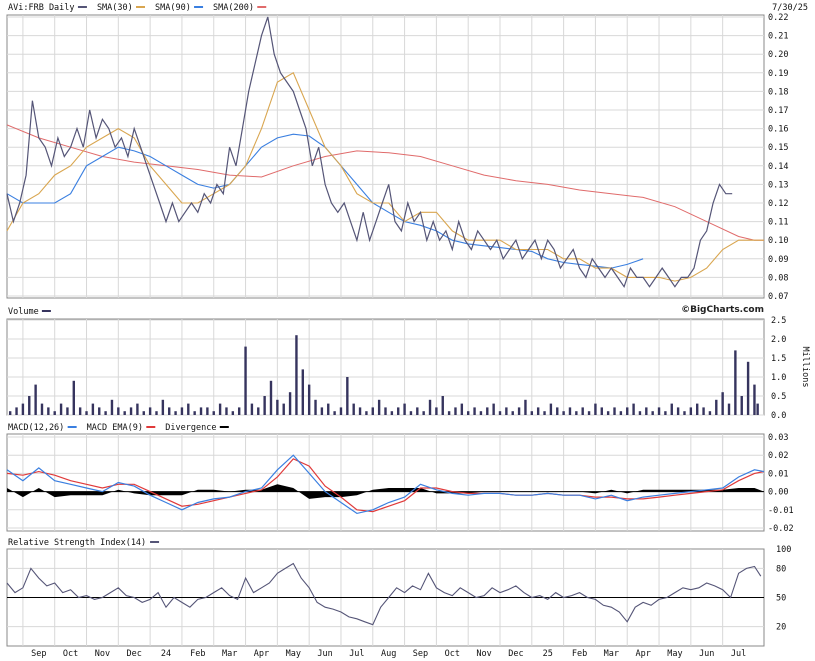  What do you see at coordinates (778, 111) in the screenshot?
I see `price-tick-label: 0.17` at bounding box center [778, 111].